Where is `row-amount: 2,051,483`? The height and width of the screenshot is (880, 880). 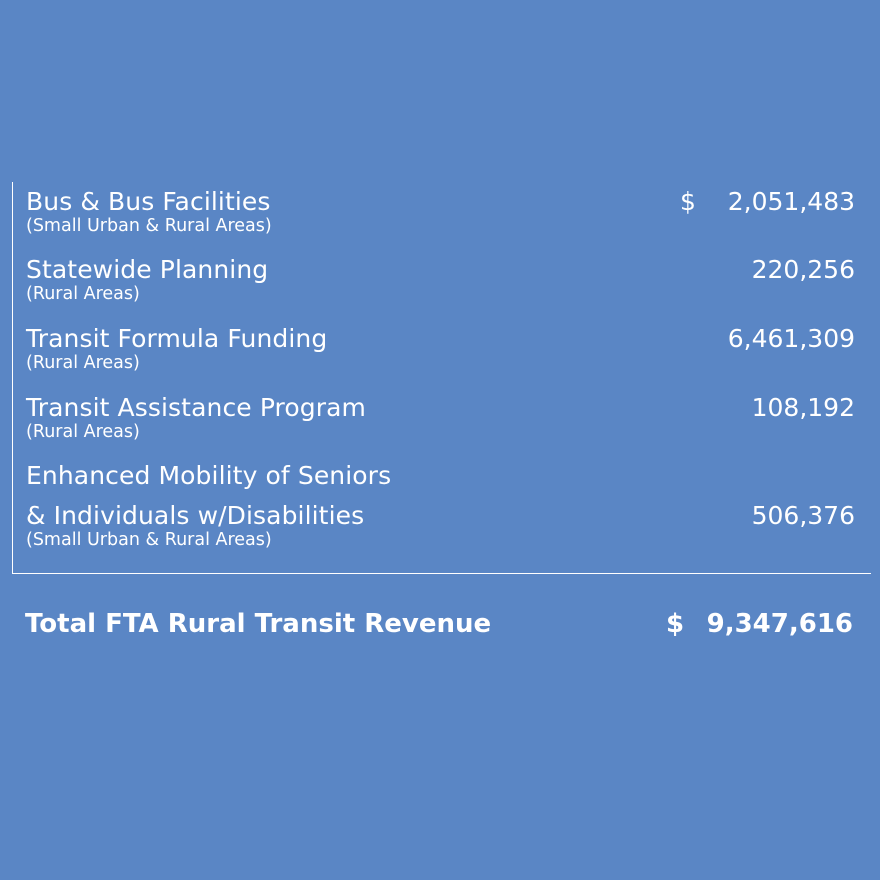
row-amount: 2,051,483 is located at coordinates (791, 201).